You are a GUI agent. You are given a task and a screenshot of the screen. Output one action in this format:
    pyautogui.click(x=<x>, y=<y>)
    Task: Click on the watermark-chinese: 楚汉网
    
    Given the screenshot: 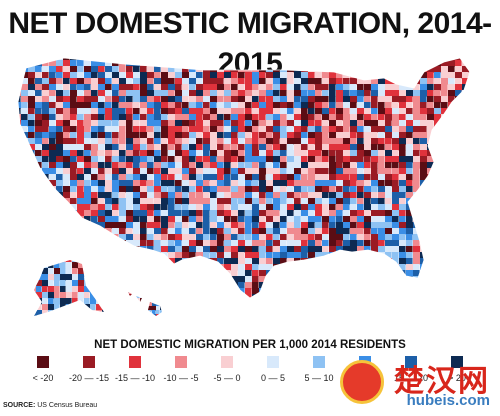 What is the action you would take?
    pyautogui.click(x=442, y=381)
    